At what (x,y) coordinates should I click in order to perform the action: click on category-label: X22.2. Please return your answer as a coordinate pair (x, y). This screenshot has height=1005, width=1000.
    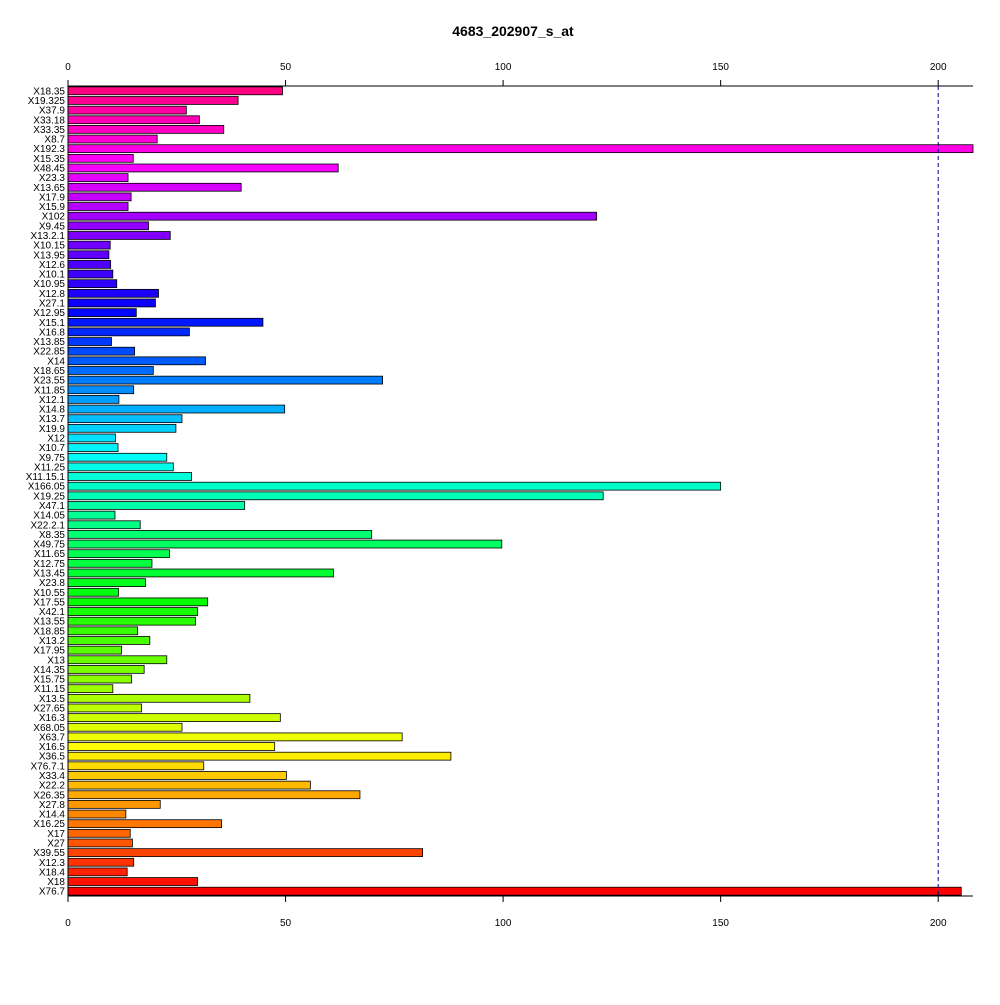
    Looking at the image, I should click on (52, 786).